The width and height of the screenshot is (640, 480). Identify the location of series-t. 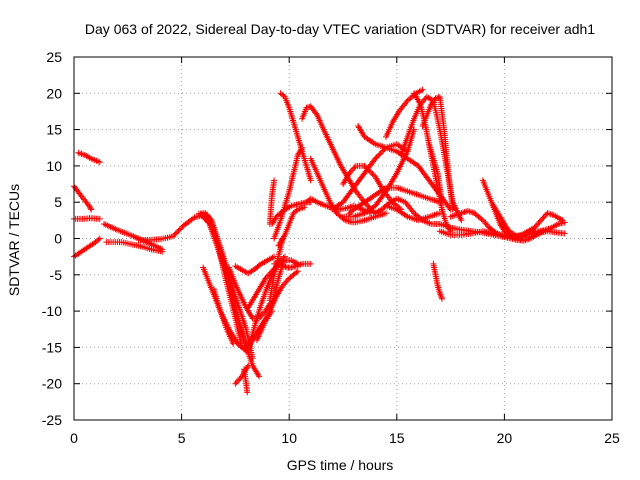
(275, 291).